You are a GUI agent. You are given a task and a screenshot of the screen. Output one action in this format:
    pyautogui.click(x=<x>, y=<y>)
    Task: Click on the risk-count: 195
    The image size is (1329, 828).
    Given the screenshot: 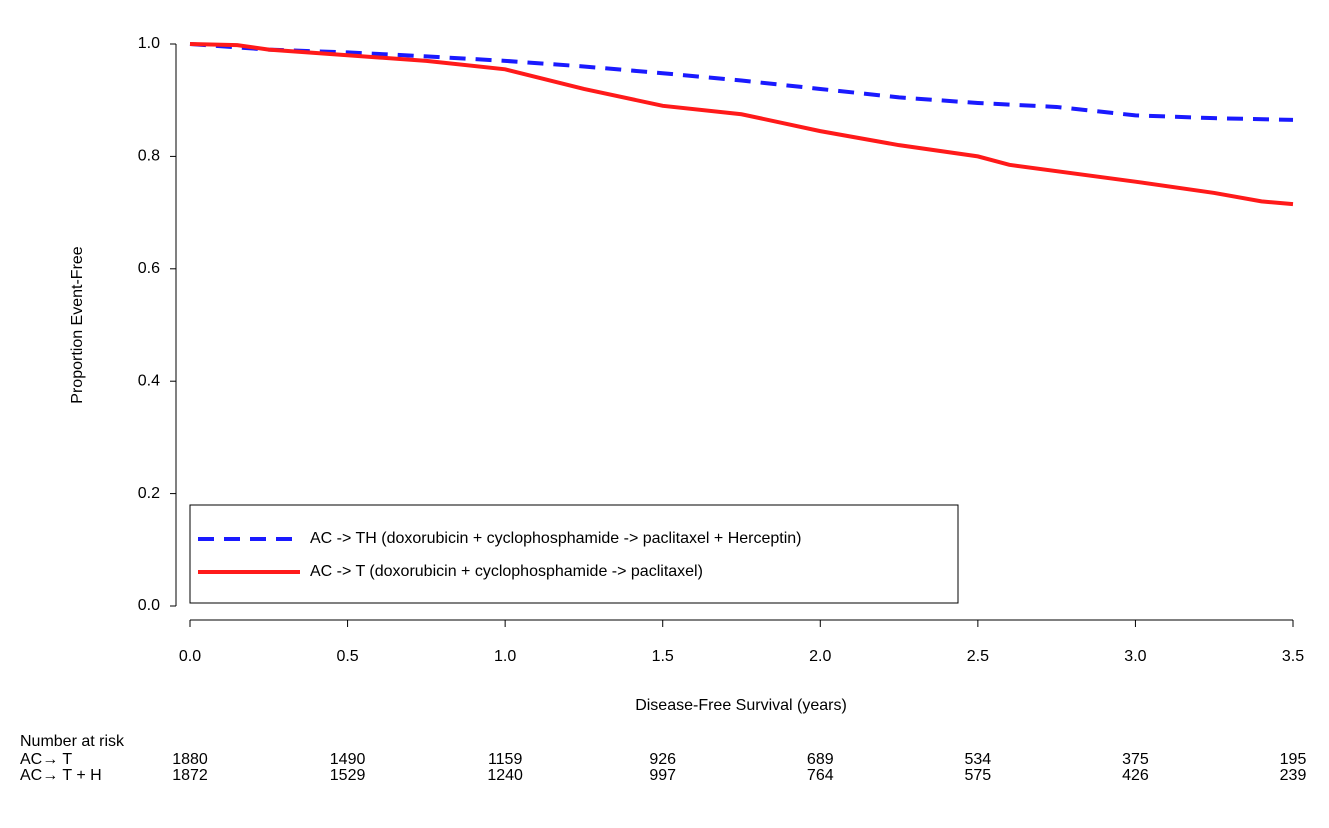 What is the action you would take?
    pyautogui.click(x=1293, y=759)
    